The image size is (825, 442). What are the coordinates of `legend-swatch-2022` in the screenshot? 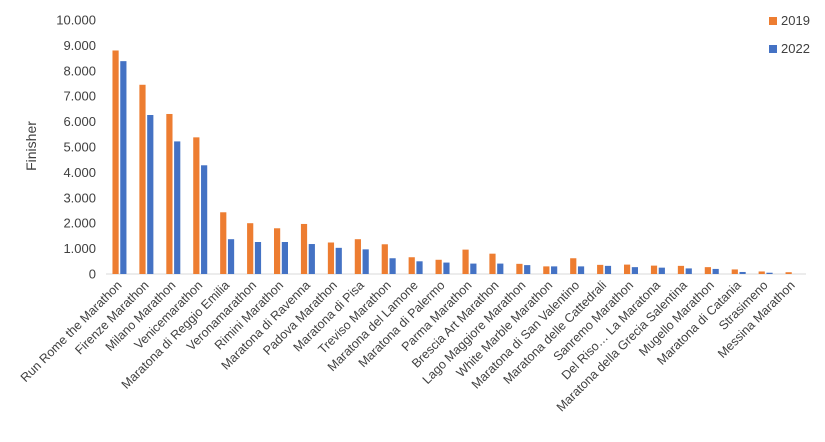 It's located at (773, 49).